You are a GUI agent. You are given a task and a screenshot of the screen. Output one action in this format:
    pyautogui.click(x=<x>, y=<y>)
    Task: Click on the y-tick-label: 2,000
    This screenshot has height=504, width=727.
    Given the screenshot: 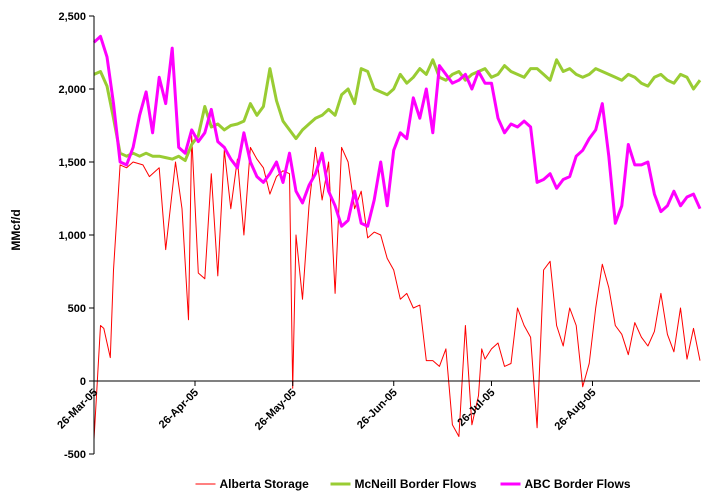 What is the action you would take?
    pyautogui.click(x=72, y=90)
    